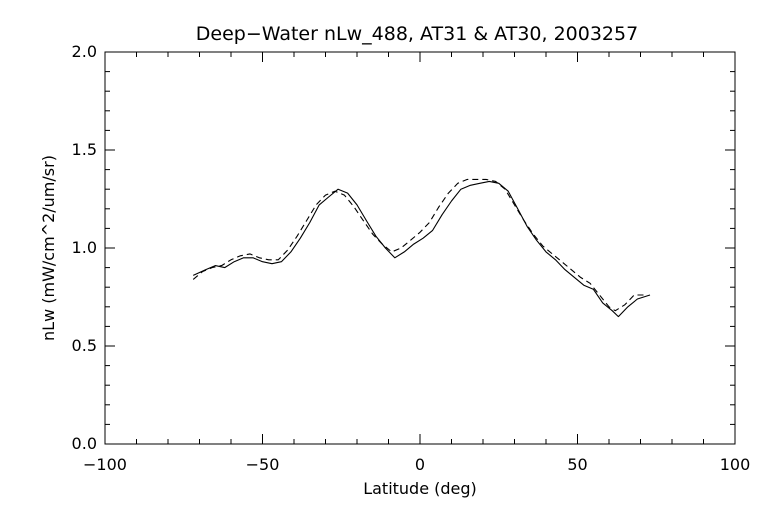  What do you see at coordinates (735, 464) in the screenshot?
I see `x-tick-label: 100` at bounding box center [735, 464].